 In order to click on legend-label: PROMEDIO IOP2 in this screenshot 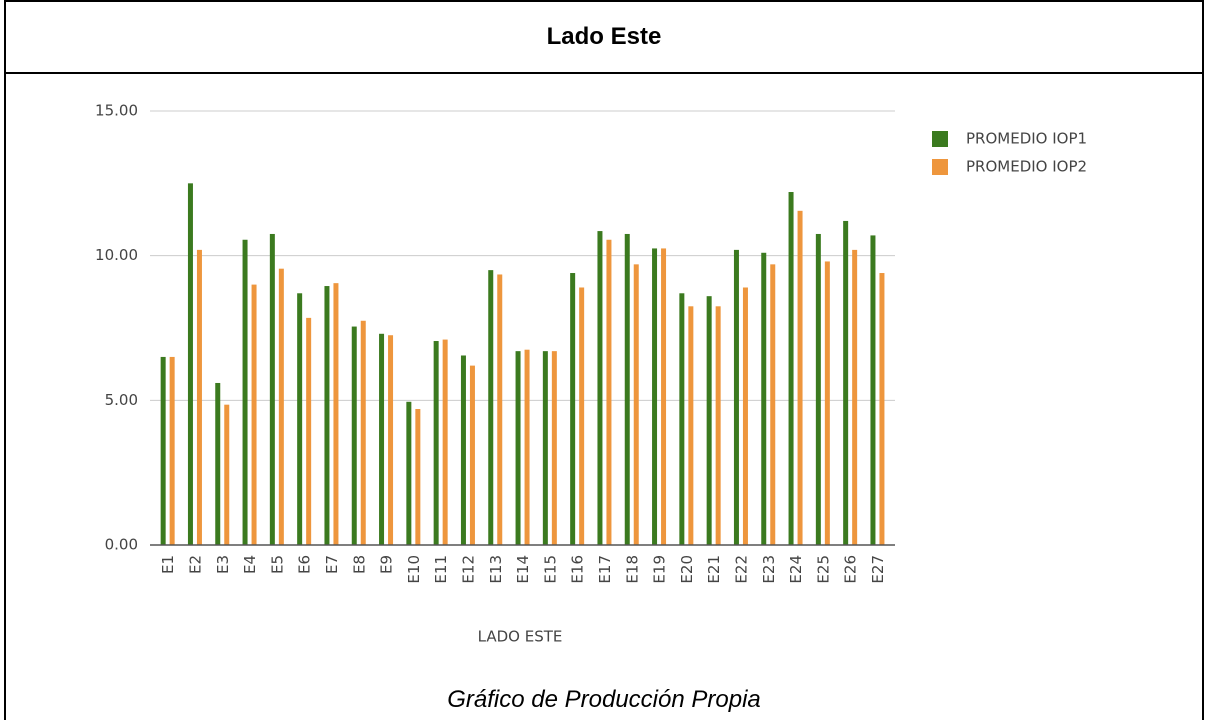, I will do `click(1026, 167)`.